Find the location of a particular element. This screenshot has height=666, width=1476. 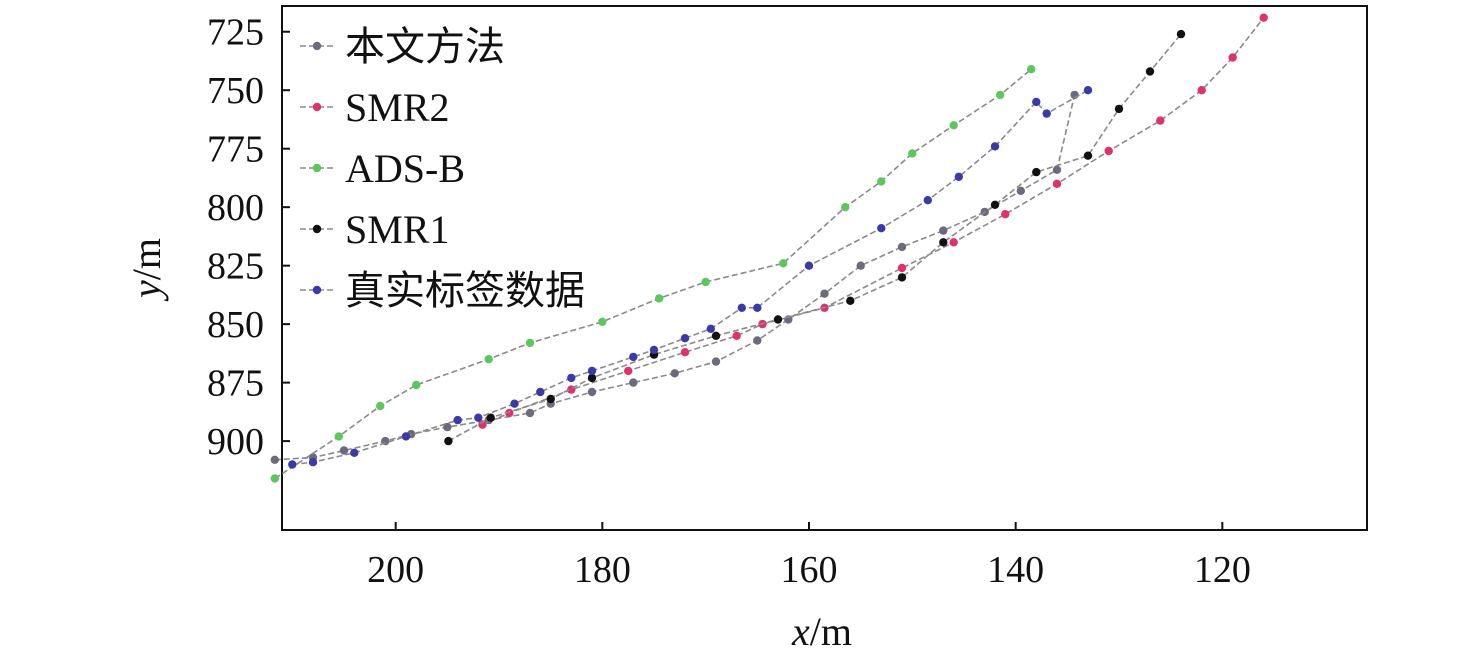

y-tick-label: 725 is located at coordinates (235, 33).